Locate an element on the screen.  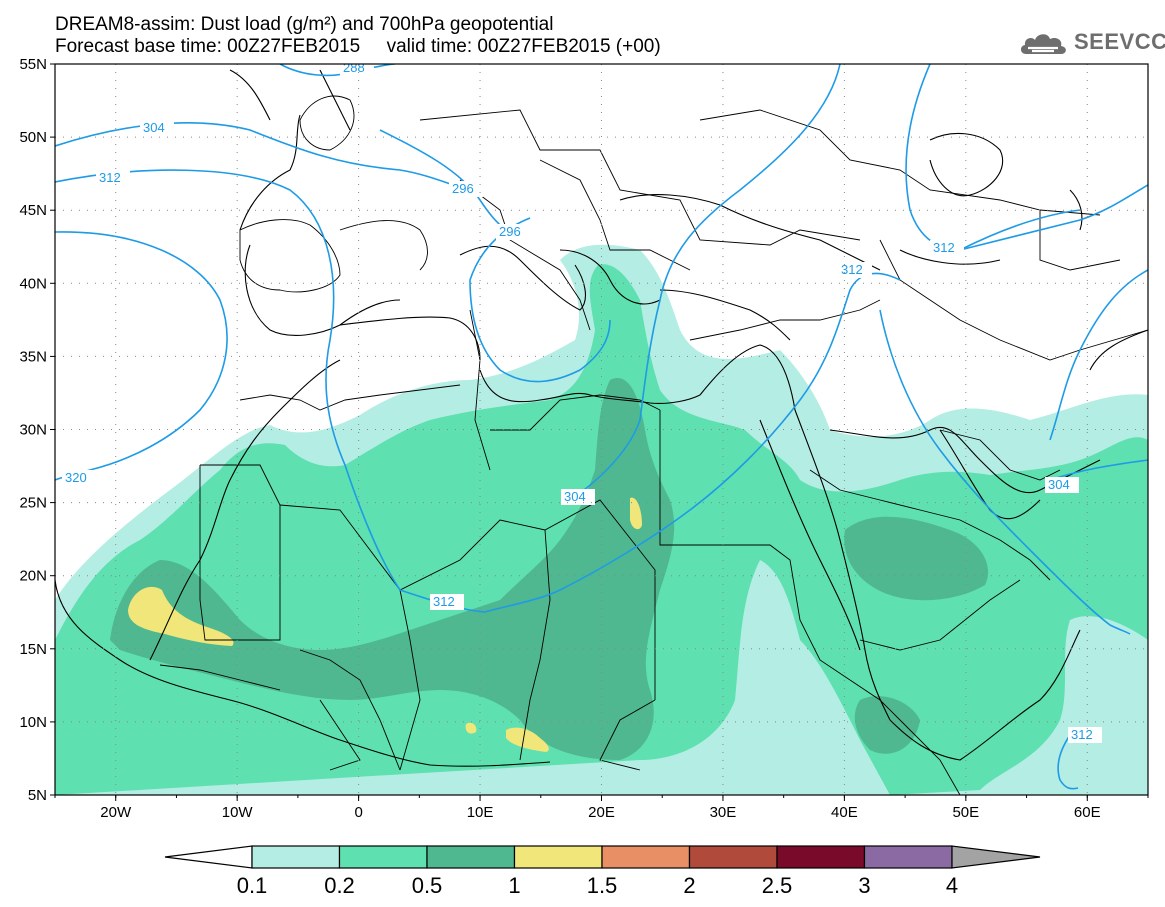
cloud-icon is located at coordinates (1043, 44).